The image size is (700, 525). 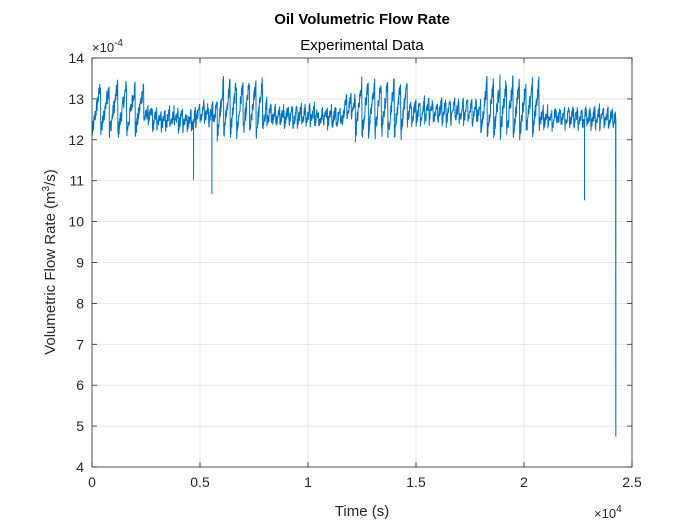 I want to click on y-tick-label: 12, so click(x=76, y=140).